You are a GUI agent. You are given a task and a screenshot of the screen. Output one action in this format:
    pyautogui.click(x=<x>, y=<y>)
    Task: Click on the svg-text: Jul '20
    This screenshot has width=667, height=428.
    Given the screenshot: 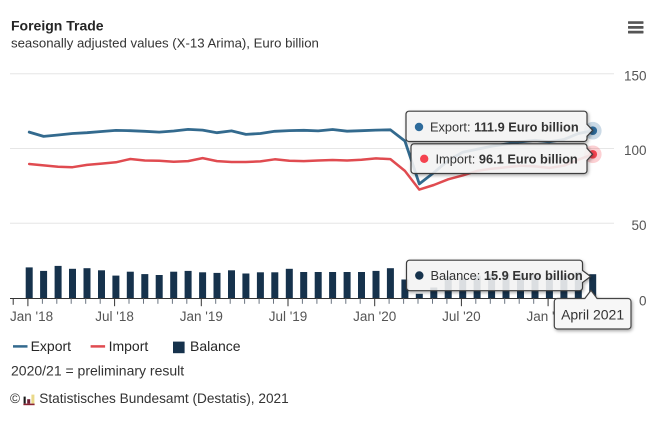 What is the action you would take?
    pyautogui.click(x=461, y=316)
    